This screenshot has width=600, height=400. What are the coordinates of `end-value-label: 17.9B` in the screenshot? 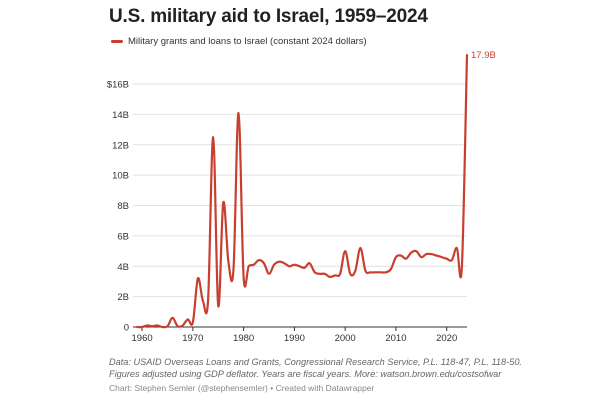 It's located at (483, 55).